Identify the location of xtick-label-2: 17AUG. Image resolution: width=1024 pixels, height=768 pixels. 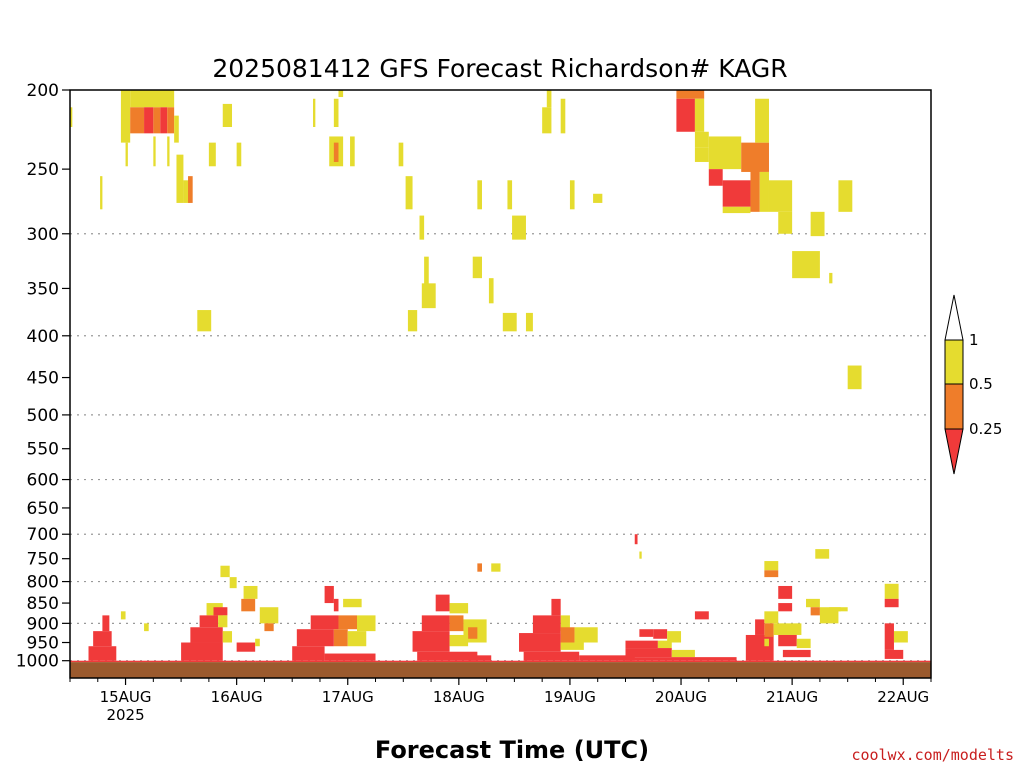
(348, 697).